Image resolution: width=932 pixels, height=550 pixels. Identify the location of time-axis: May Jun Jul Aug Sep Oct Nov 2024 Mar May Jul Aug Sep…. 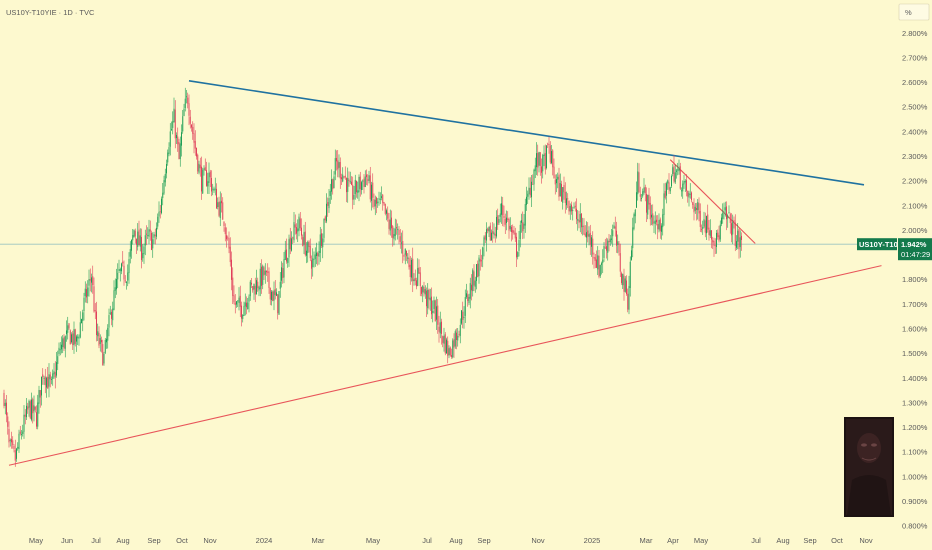
(451, 540).